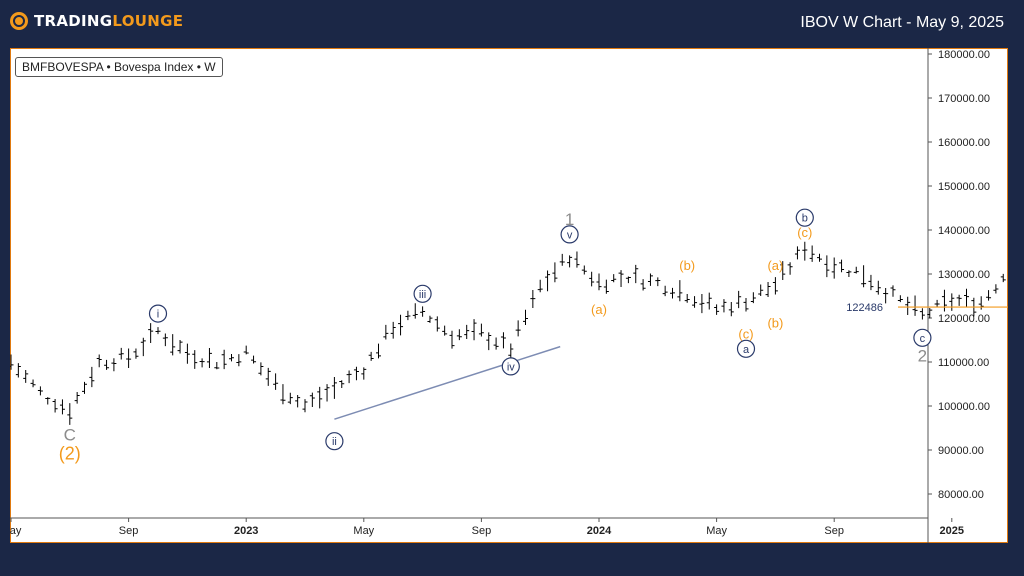 Image resolution: width=1024 pixels, height=576 pixels. Describe the element at coordinates (922, 355) in the screenshot. I see `wave-label: 2` at that location.